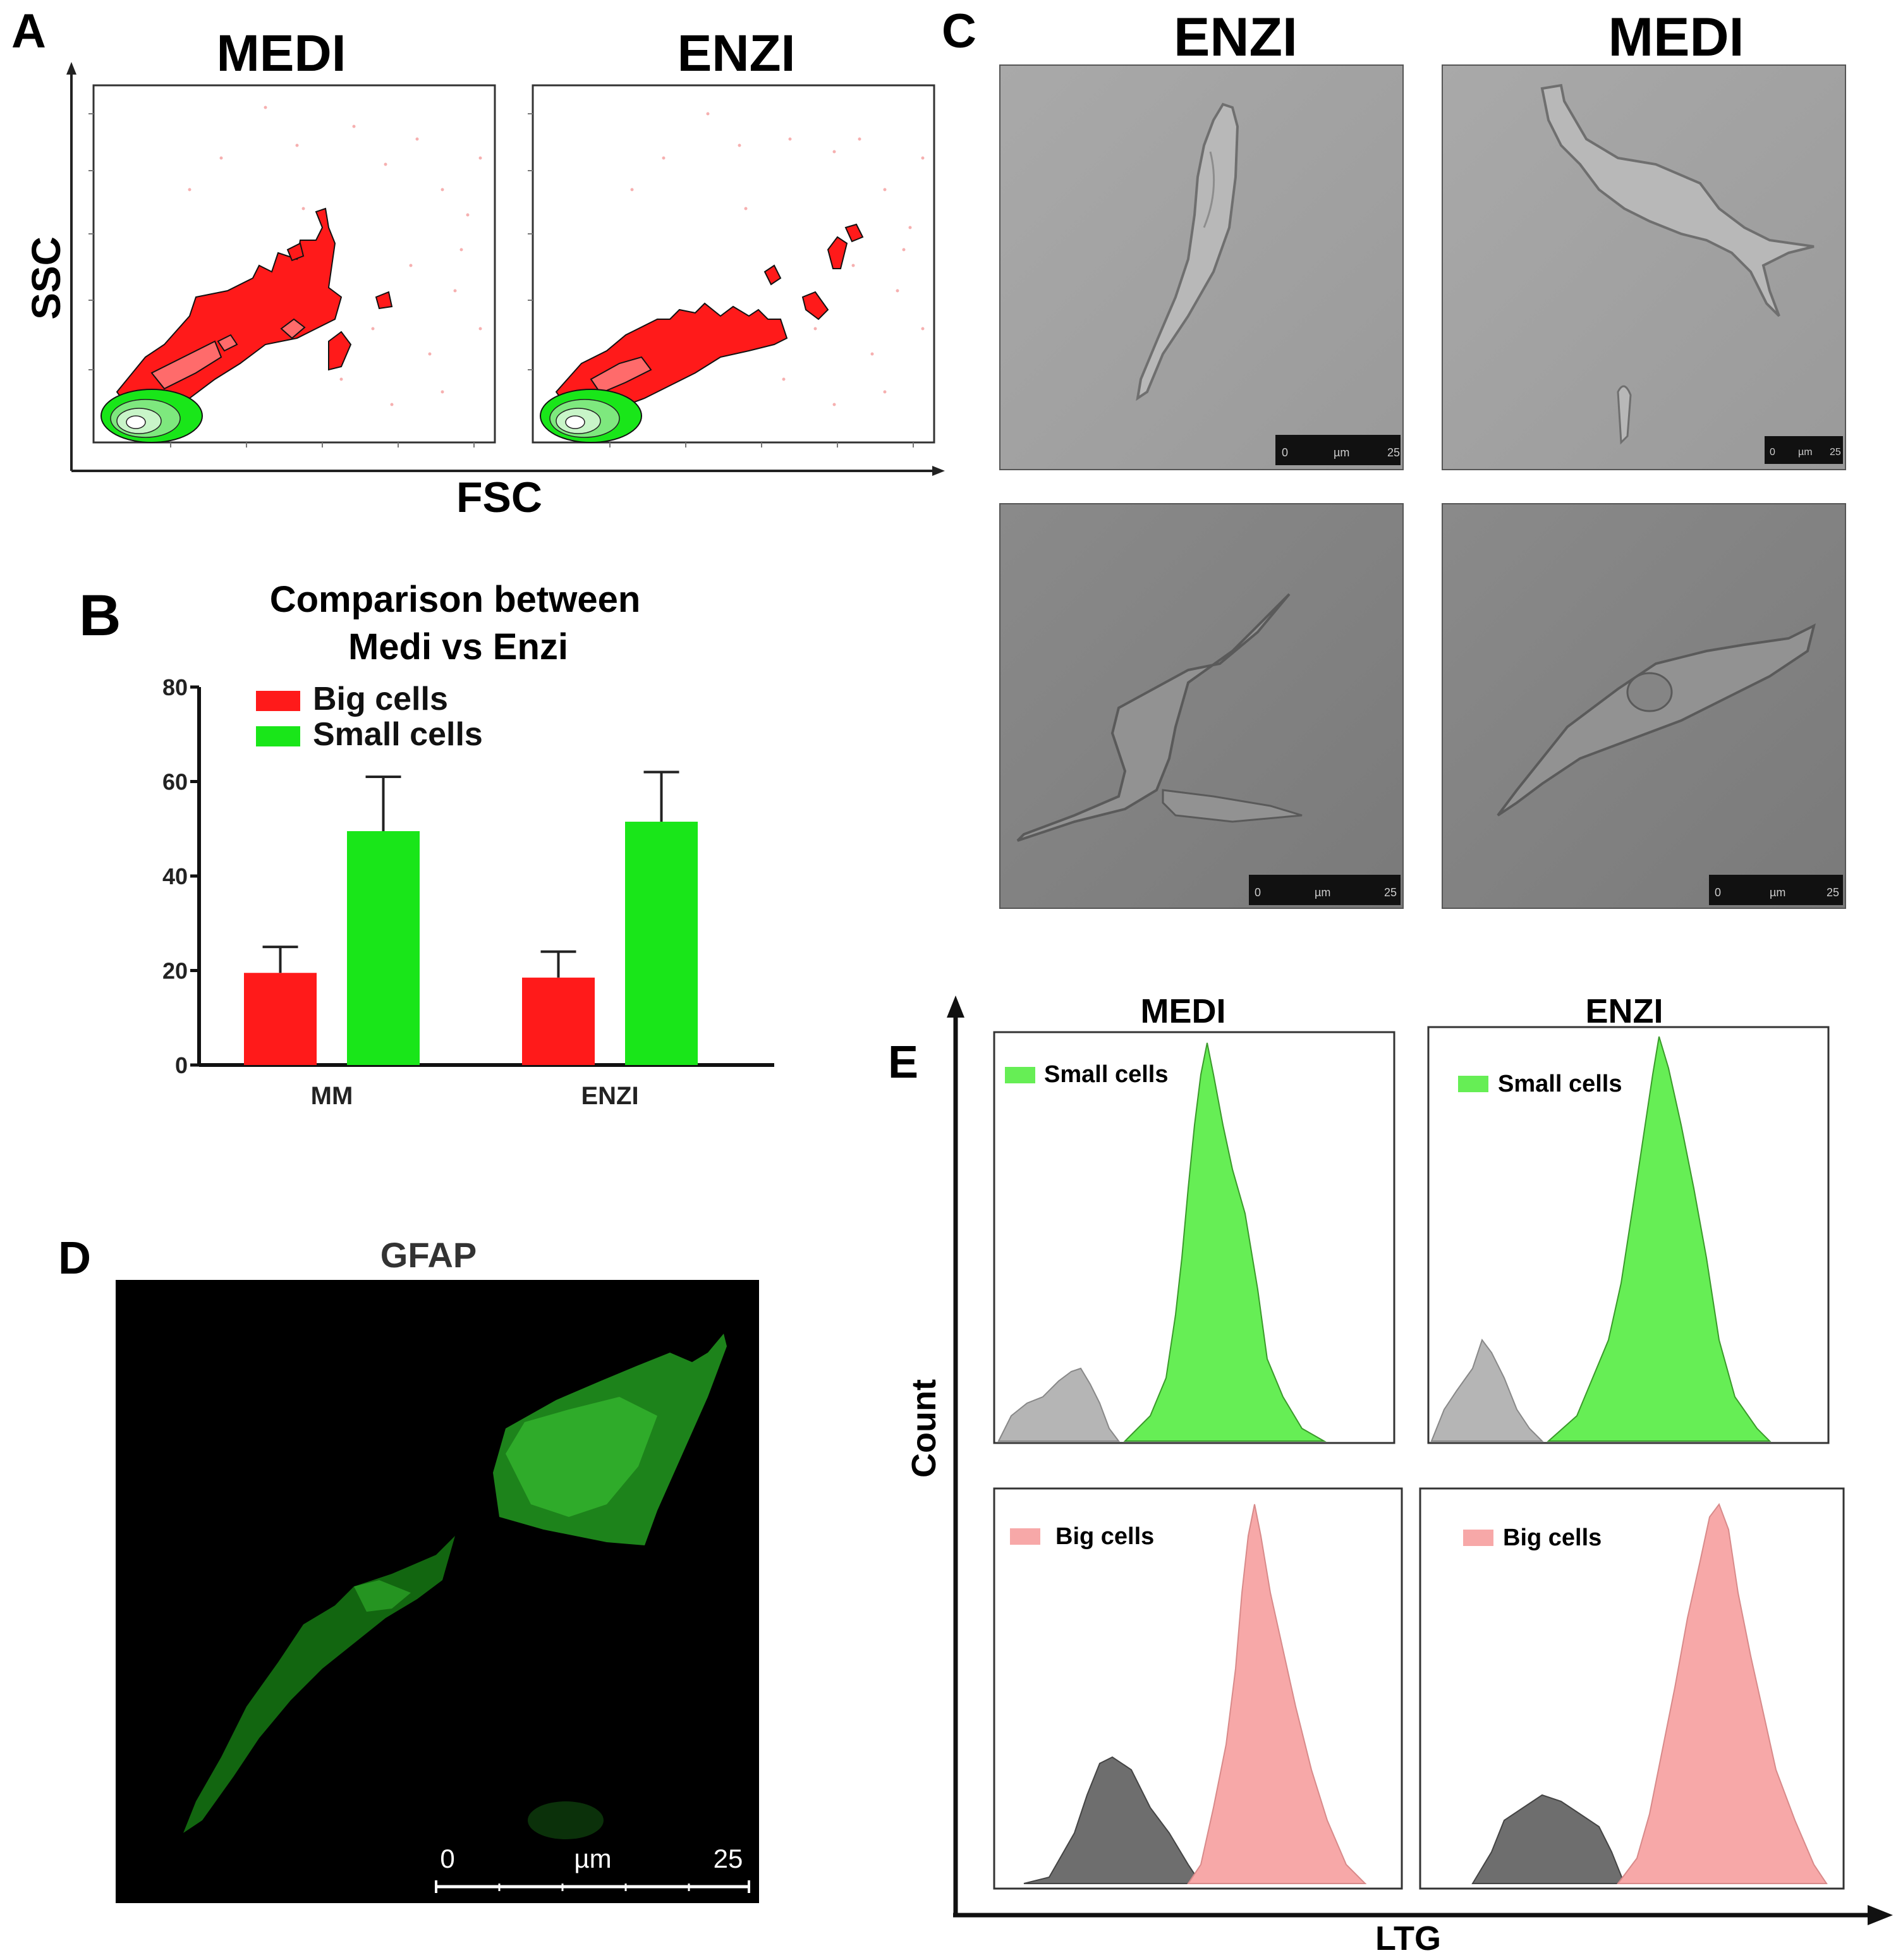 This screenshot has height=1960, width=1903. I want to click on micrograph-medi-bottom: 0 µm 25, so click(1644, 706).